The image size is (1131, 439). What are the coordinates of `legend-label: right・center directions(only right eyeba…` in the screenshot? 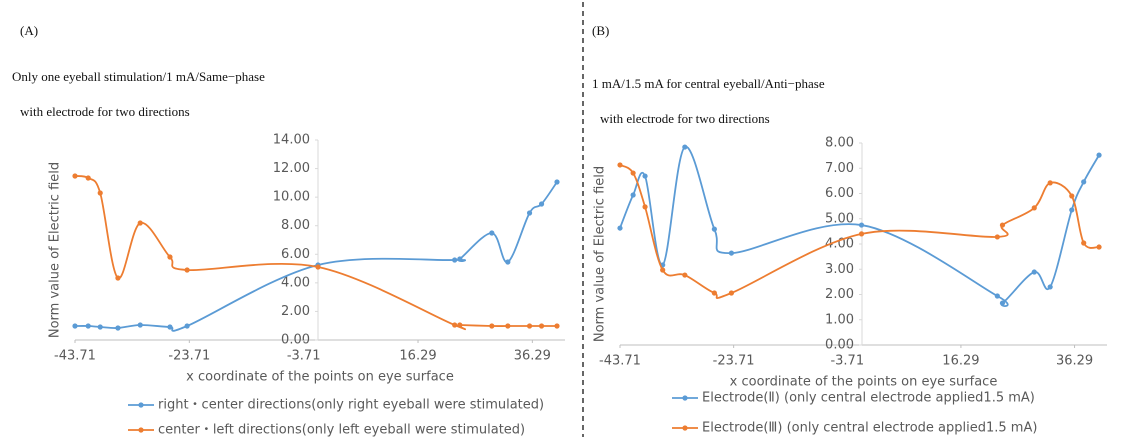 It's located at (351, 405).